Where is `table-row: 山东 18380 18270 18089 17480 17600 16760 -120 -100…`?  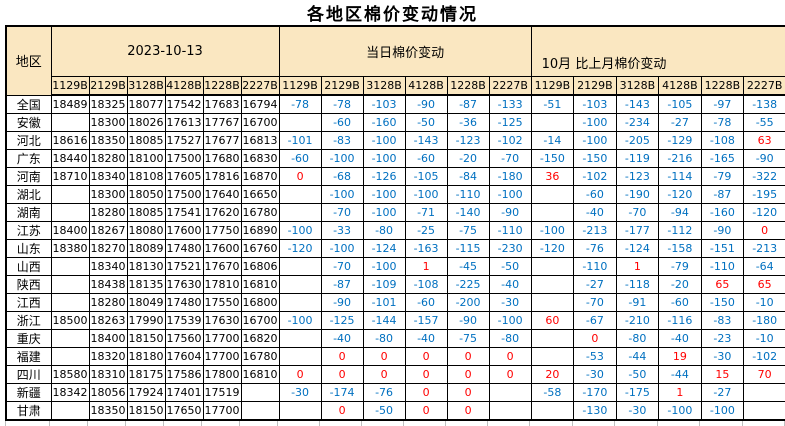 table-row: 山东 18380 18270 18089 17480 17600 16760 -120 -100… is located at coordinates (395, 248).